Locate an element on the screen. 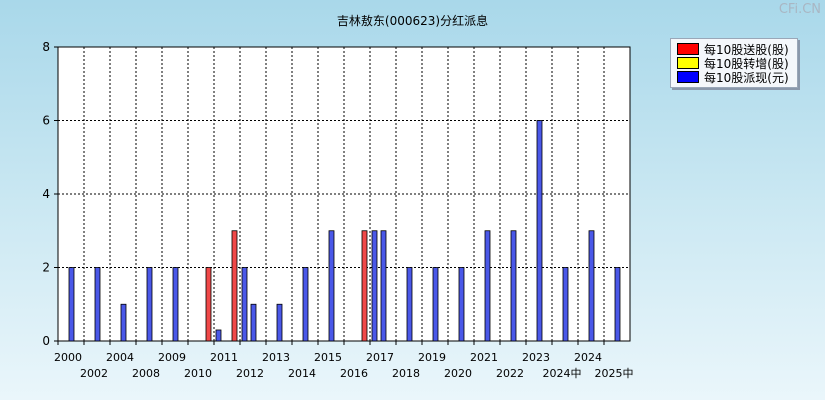  legend-item-zhuan: 每10股转增(股) is located at coordinates (733, 63).